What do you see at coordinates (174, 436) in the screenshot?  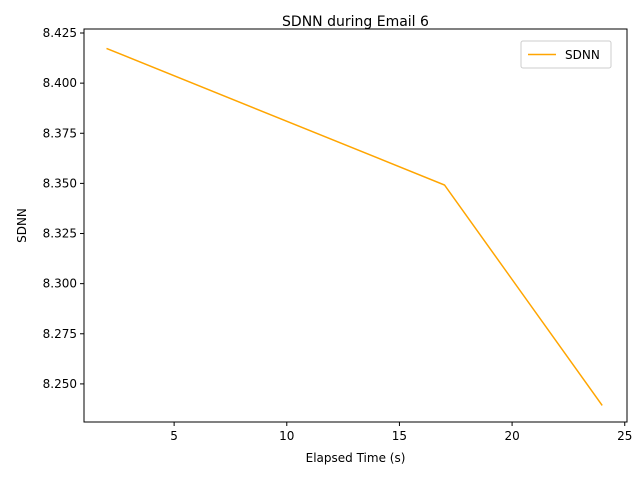 I see `x-tick-label: 5` at bounding box center [174, 436].